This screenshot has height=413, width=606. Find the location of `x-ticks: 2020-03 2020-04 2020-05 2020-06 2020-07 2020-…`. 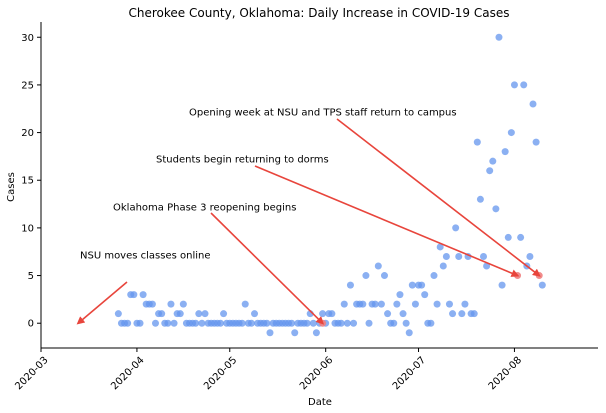

x-ticks: 2020-03 2020-04 2020-05 2020-06 2020-07 2020-… is located at coordinates (268, 370).